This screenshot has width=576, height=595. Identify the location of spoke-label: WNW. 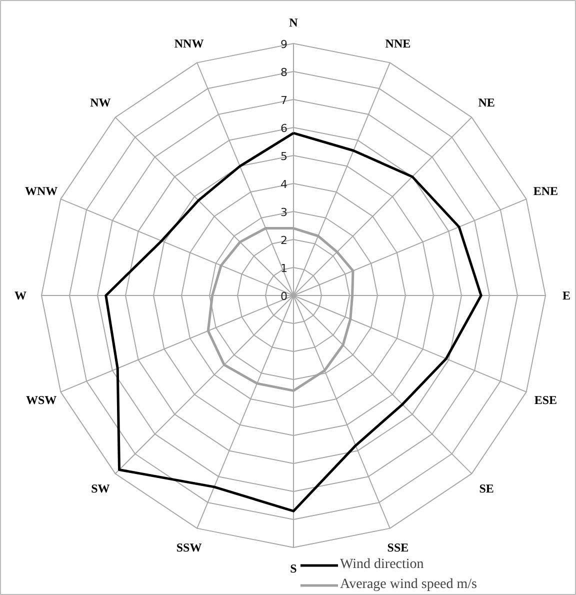
(41, 191).